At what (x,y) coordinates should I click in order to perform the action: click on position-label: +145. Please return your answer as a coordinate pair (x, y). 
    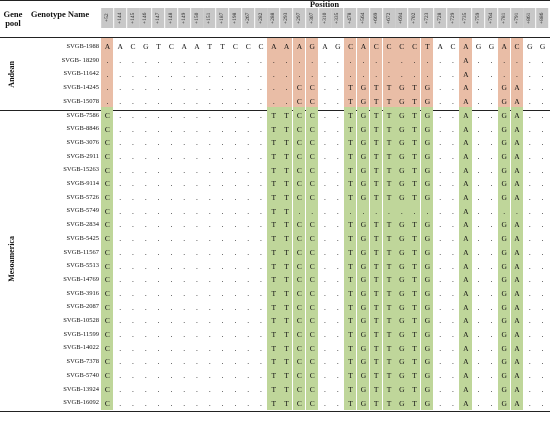
    Looking at the image, I should click on (132, 18).